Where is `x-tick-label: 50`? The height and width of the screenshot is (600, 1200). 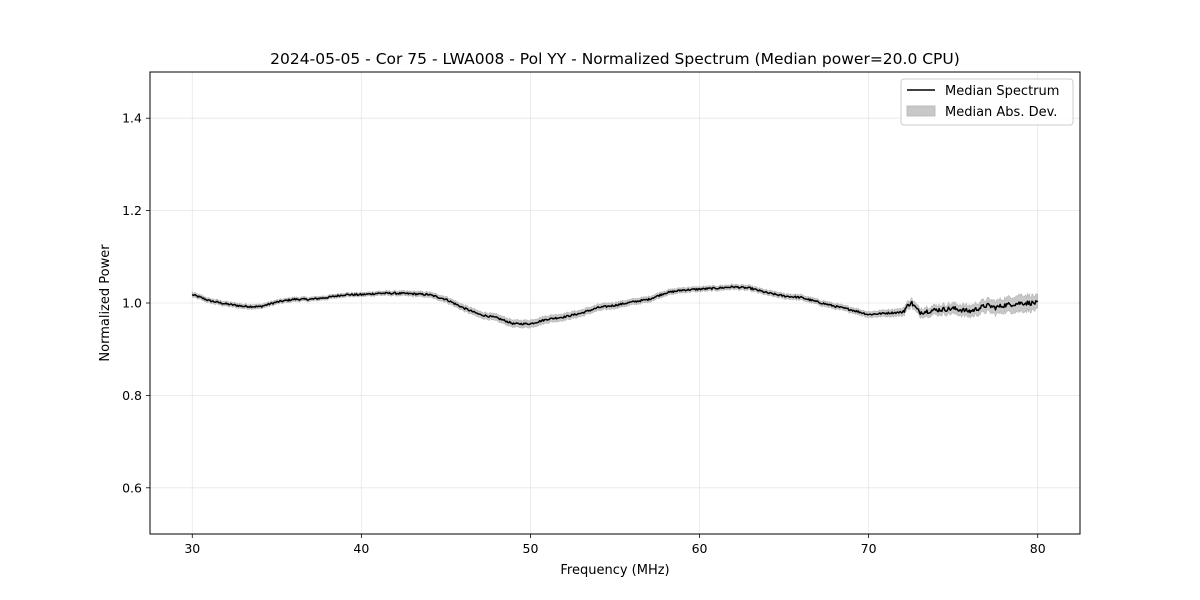
x-tick-label: 50 is located at coordinates (531, 548).